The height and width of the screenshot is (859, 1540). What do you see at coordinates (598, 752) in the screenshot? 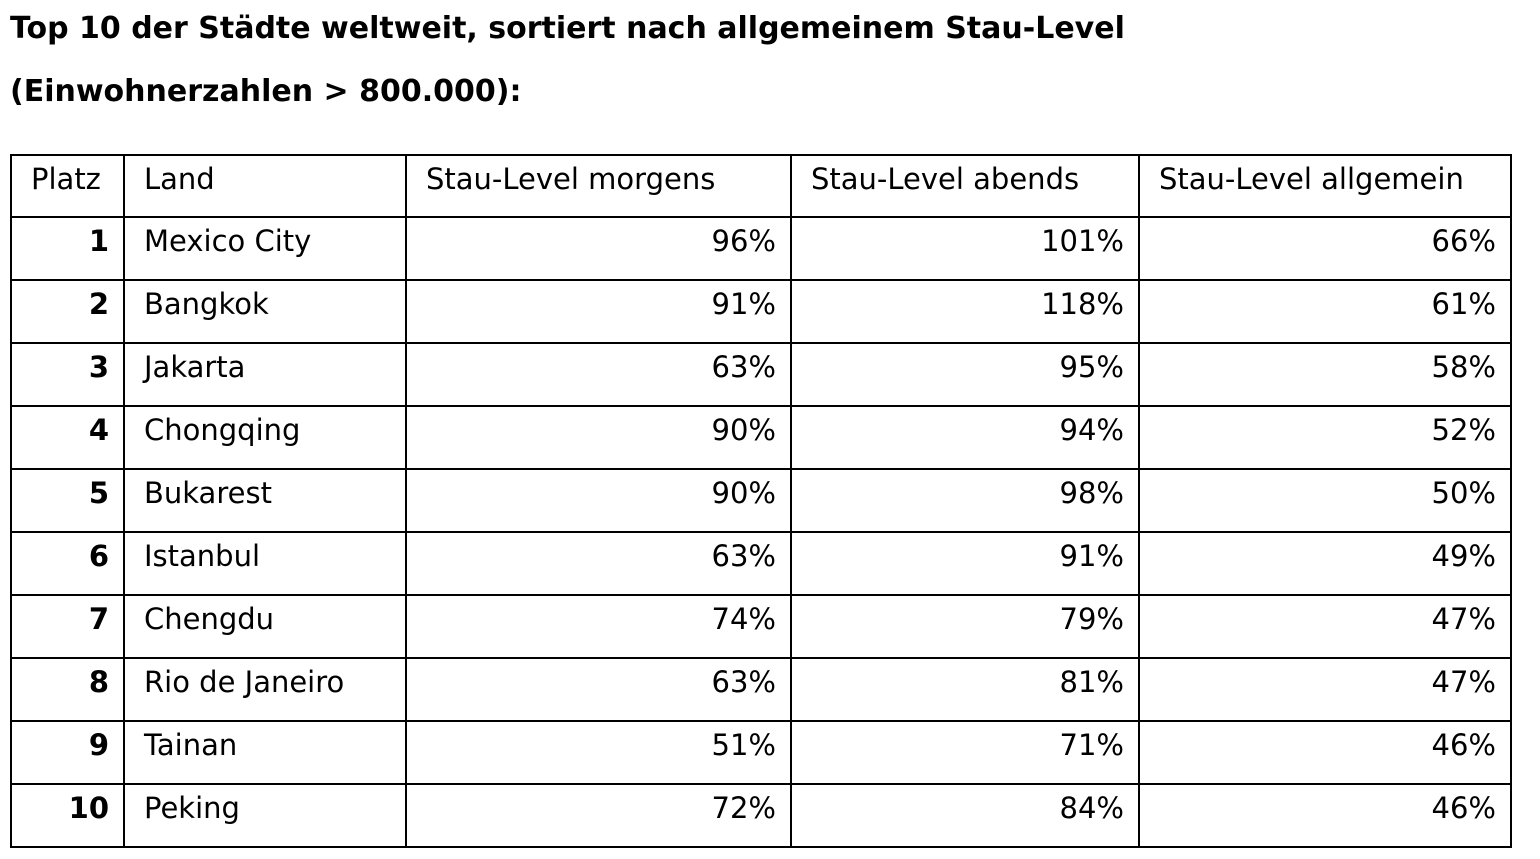
I see `morning-cell: 51%` at bounding box center [598, 752].